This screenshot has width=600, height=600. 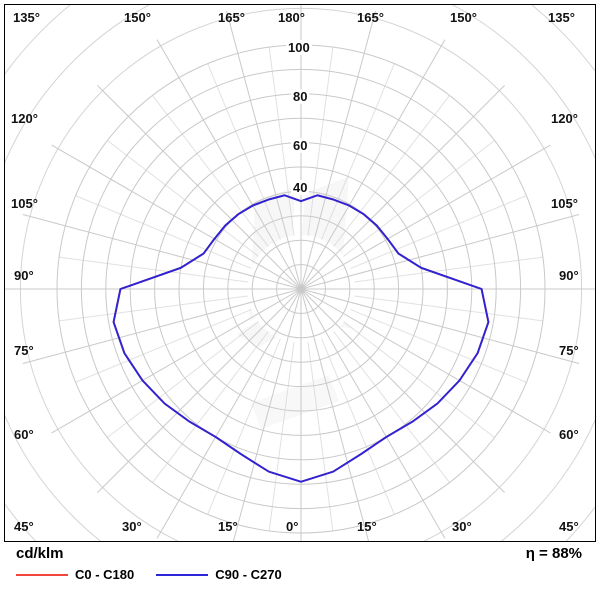 What do you see at coordinates (24, 350) in the screenshot?
I see `angle-label-left-75: 75°` at bounding box center [24, 350].